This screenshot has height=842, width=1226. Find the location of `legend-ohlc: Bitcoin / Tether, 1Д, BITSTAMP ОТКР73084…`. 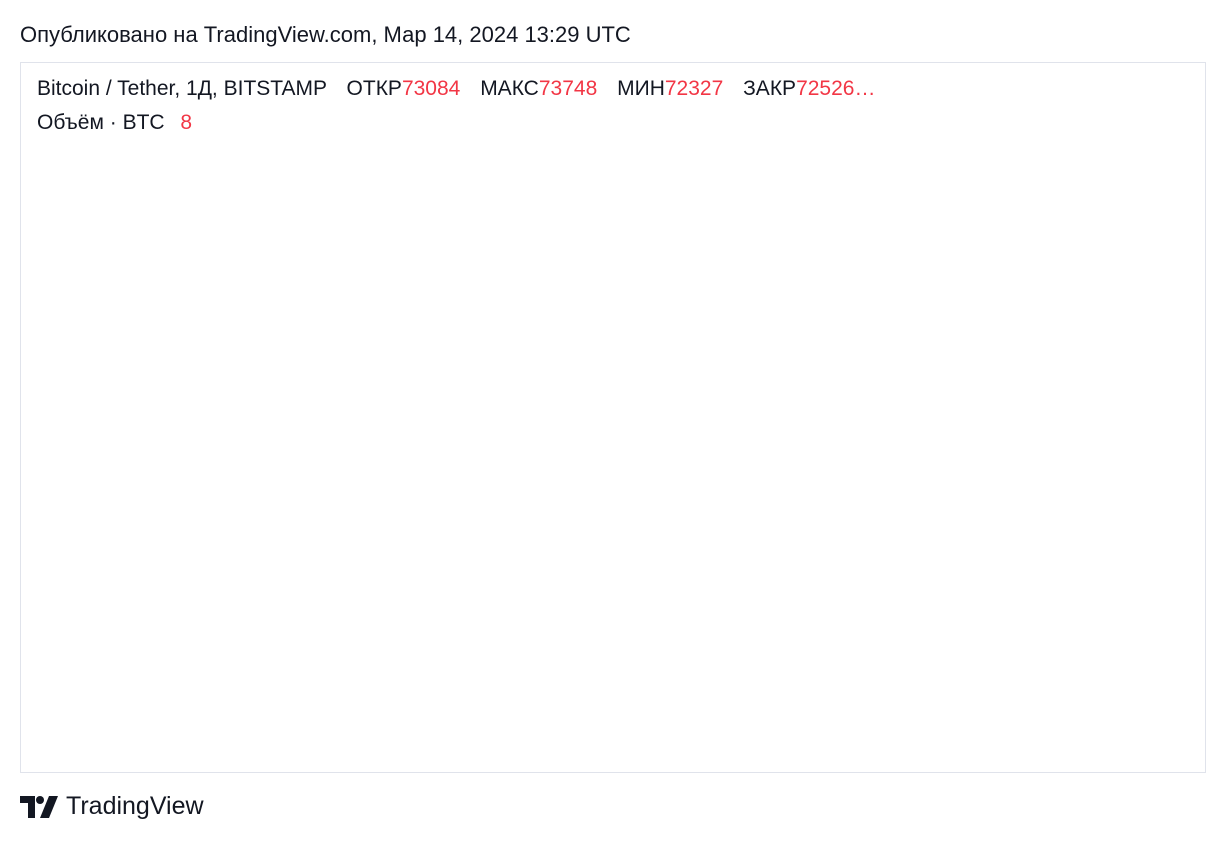

legend-ohlc: Bitcoin / Tether, 1Д, BITSTAMP ОТКР73084… is located at coordinates (456, 89).